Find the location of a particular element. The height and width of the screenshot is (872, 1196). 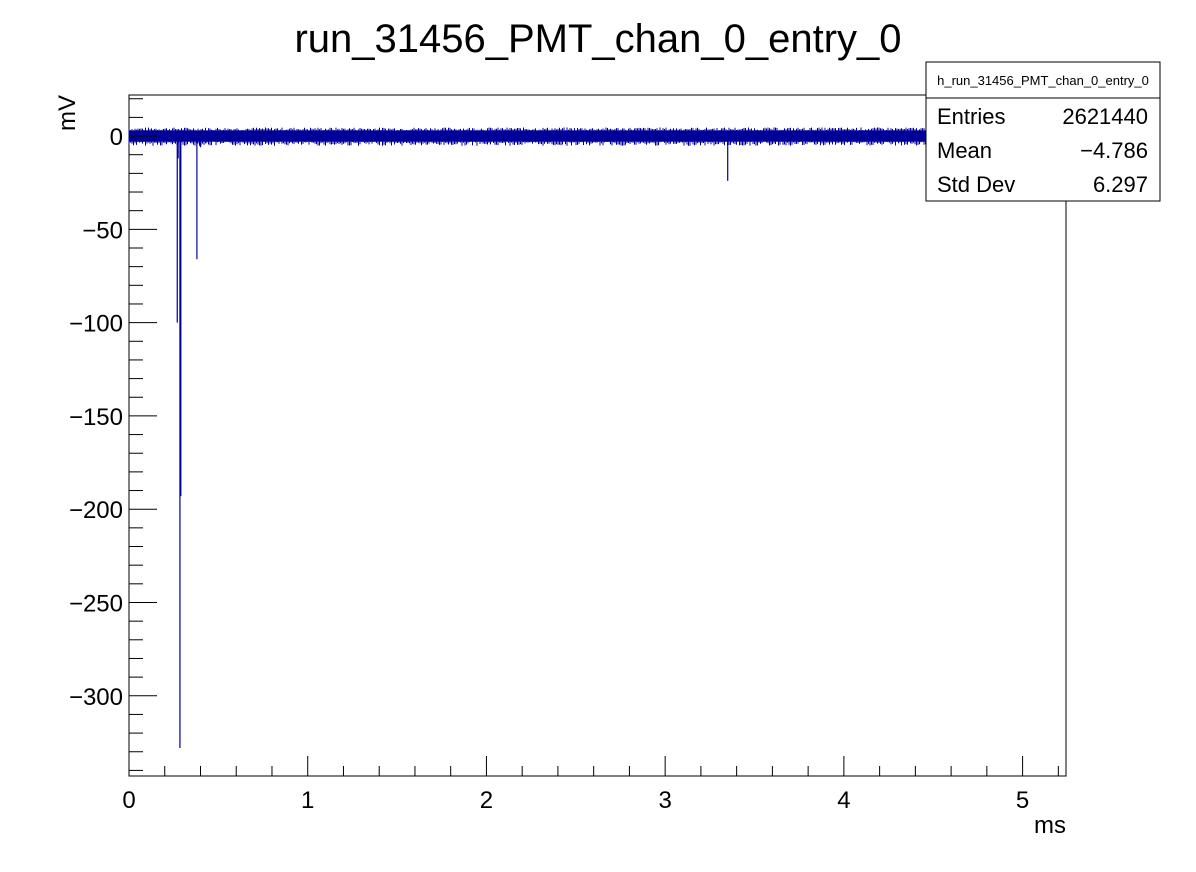

x-tick-label: 0 is located at coordinates (128, 800).